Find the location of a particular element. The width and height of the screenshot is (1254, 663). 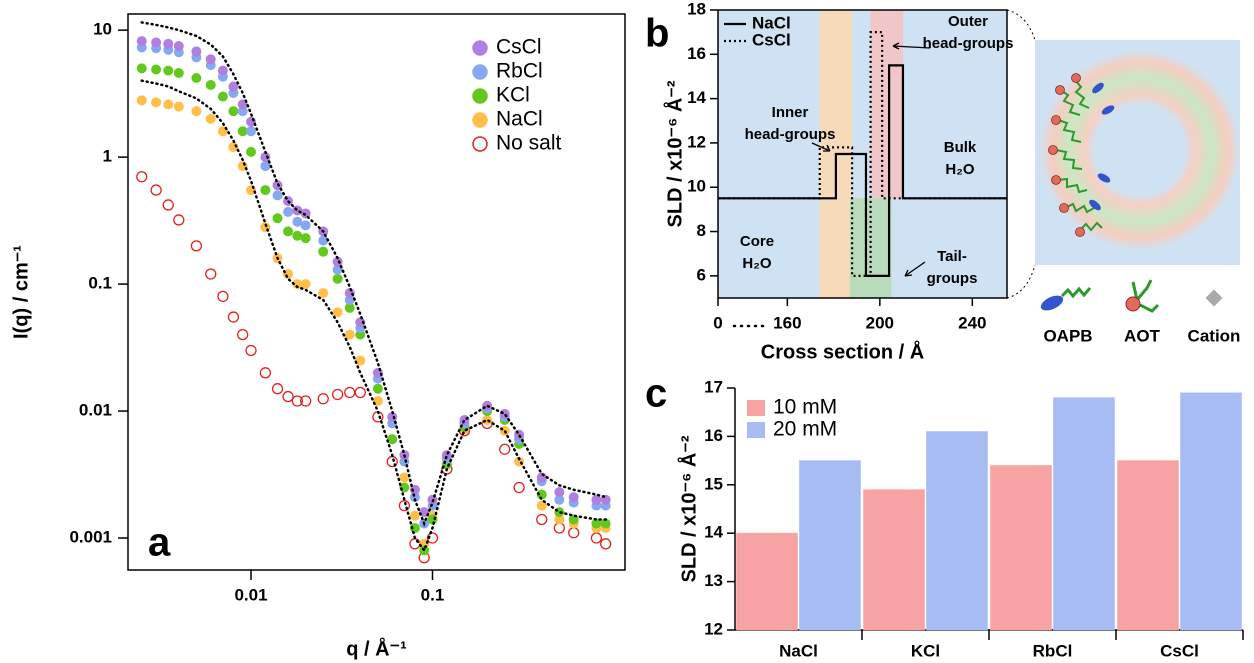

x-tick-label: NaCl is located at coordinates (798, 650).